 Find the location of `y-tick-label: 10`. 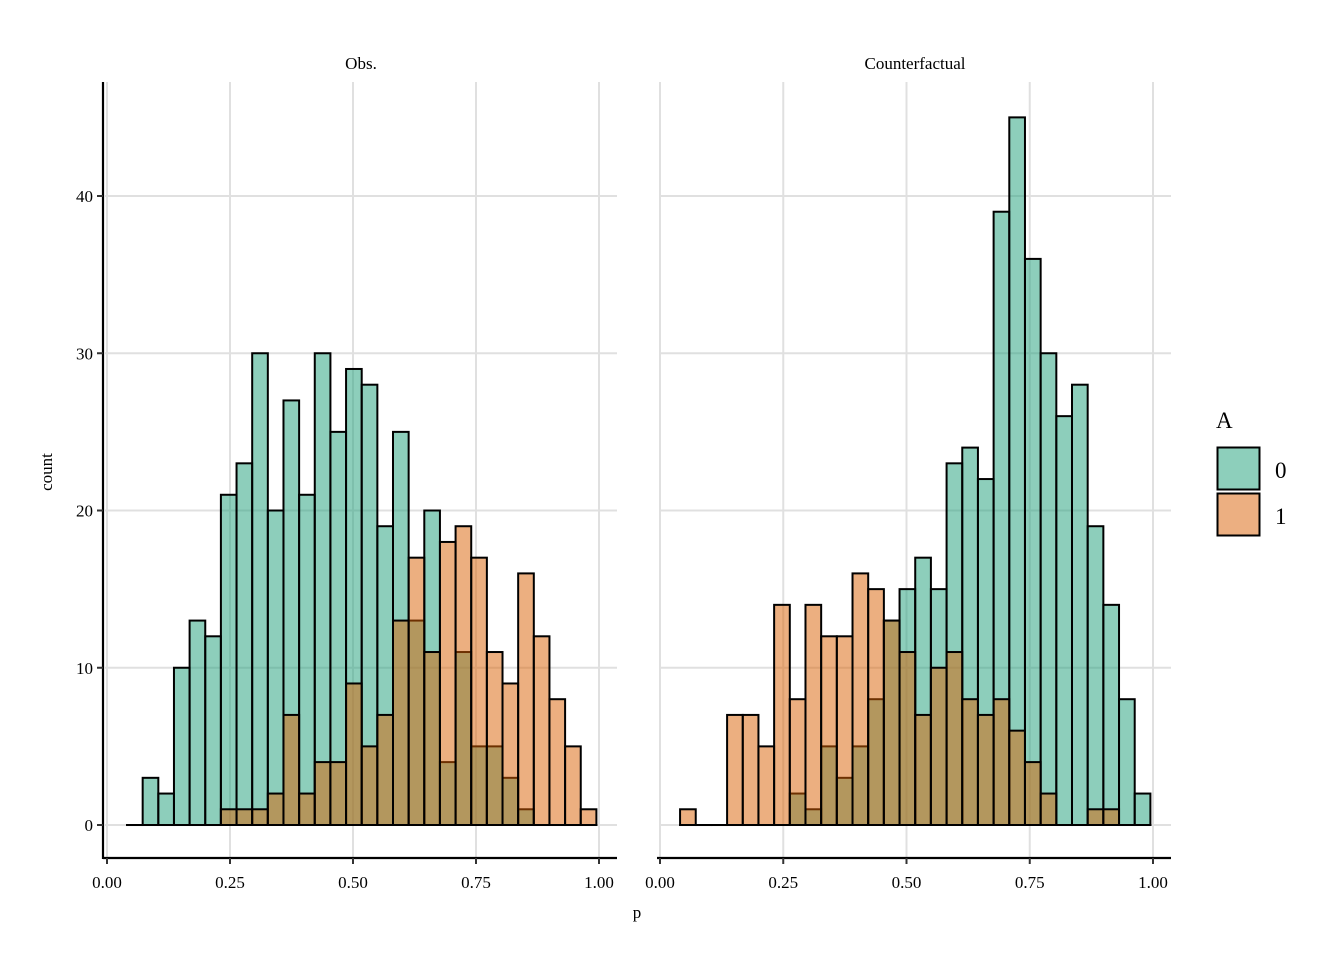

y-tick-label: 10 is located at coordinates (84, 668).